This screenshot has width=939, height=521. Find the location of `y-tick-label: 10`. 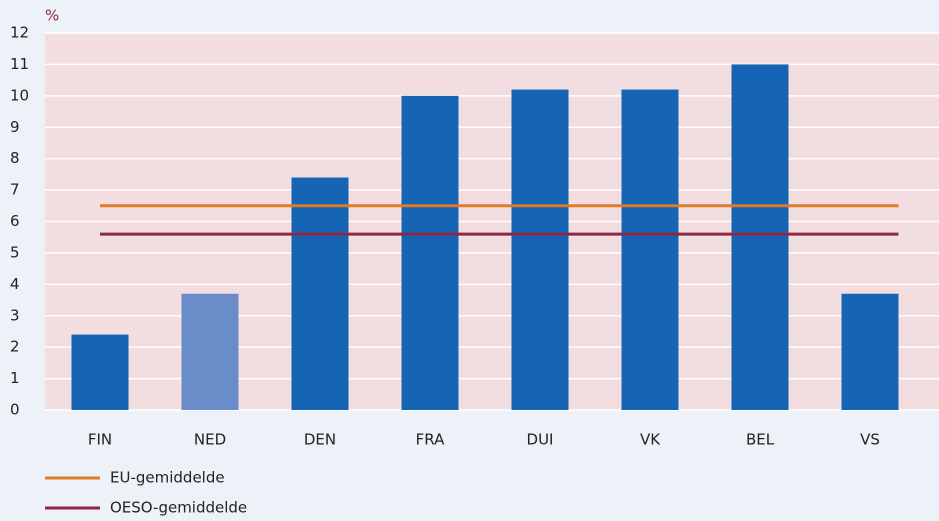

y-tick-label: 10 is located at coordinates (19, 95).